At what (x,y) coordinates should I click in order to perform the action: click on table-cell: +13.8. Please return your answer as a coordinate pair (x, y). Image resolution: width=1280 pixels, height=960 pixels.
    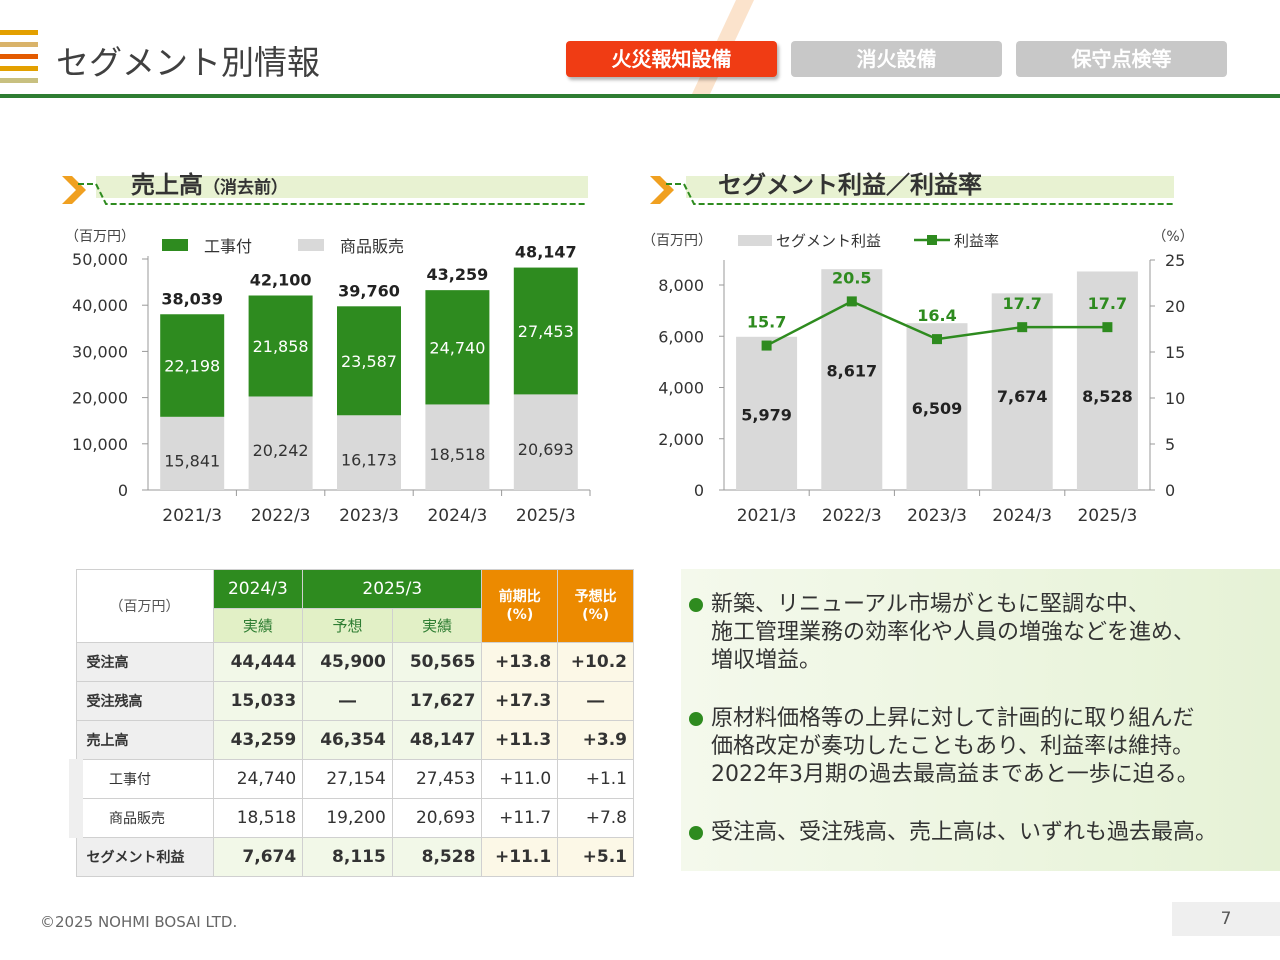
    Looking at the image, I should click on (520, 662).